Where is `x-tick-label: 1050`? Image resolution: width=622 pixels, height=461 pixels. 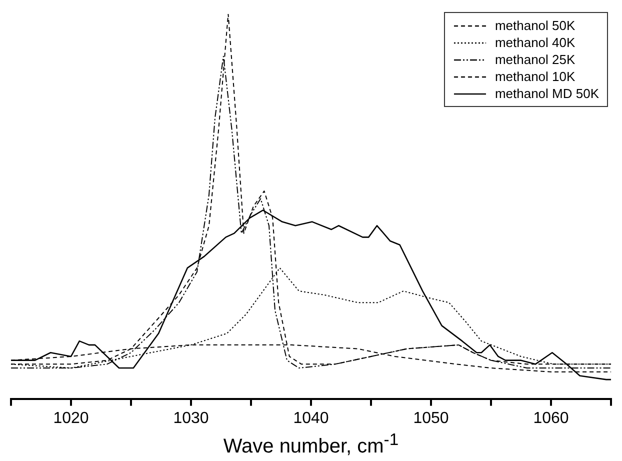
x-tick-label: 1050 is located at coordinates (431, 418).